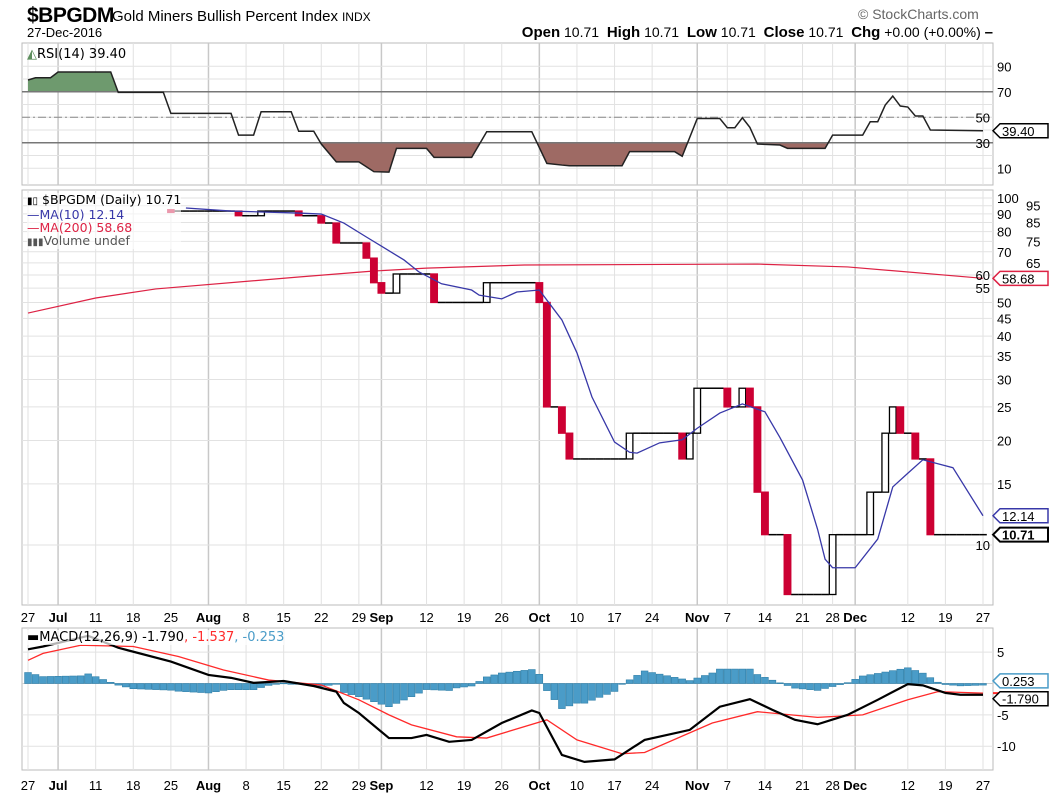 The width and height of the screenshot is (1064, 799). Describe the element at coordinates (1004, 302) in the screenshot. I see `price-axis-label: 50` at that location.